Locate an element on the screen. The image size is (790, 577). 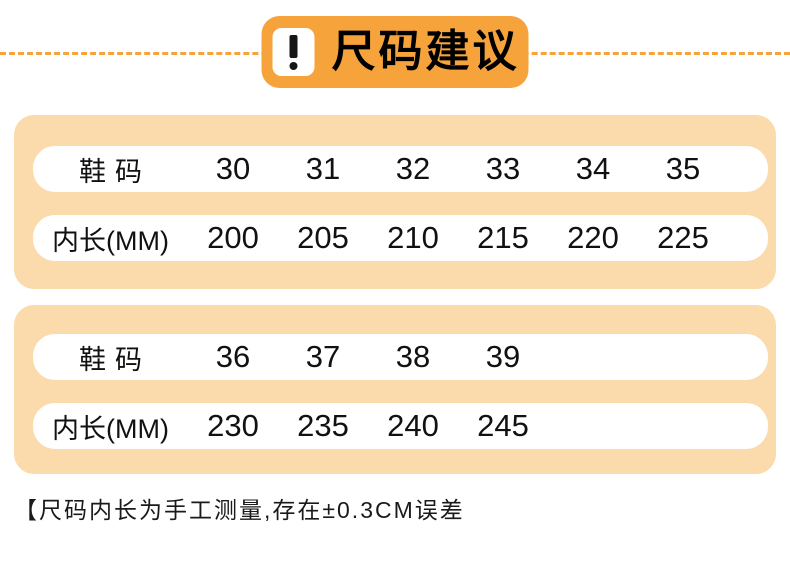
size-cell: 31 is located at coordinates (323, 168).